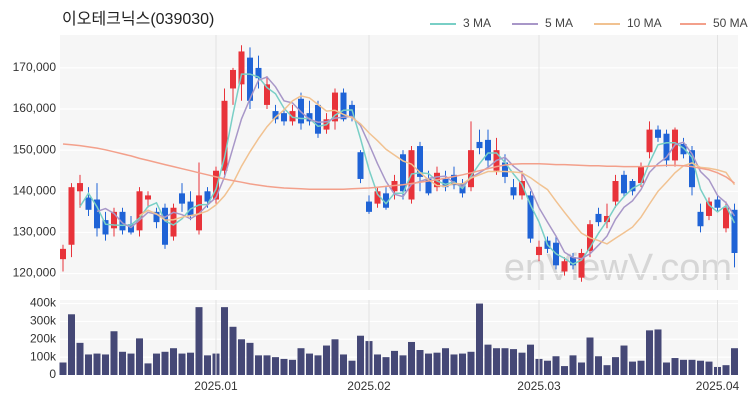 Image resolution: width=750 pixels, height=400 pixels. Describe the element at coordinates (43, 321) in the screenshot. I see `y-tick-label: 300k` at that location.